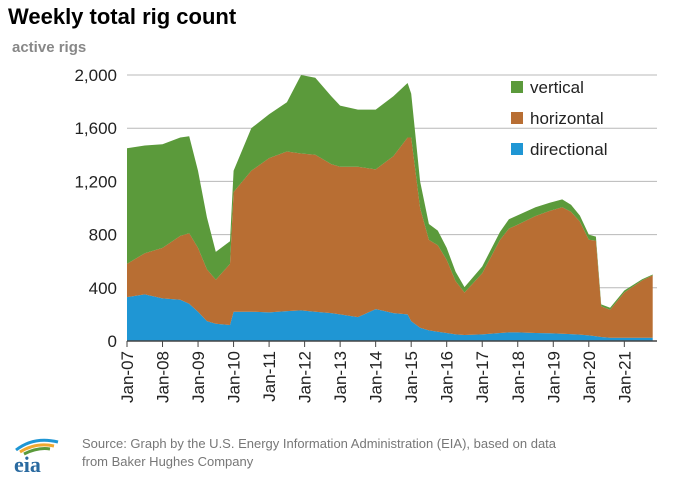 This screenshot has width=689, height=480. Describe the element at coordinates (447, 377) in the screenshot. I see `x-tick-label: Jan-16` at that location.